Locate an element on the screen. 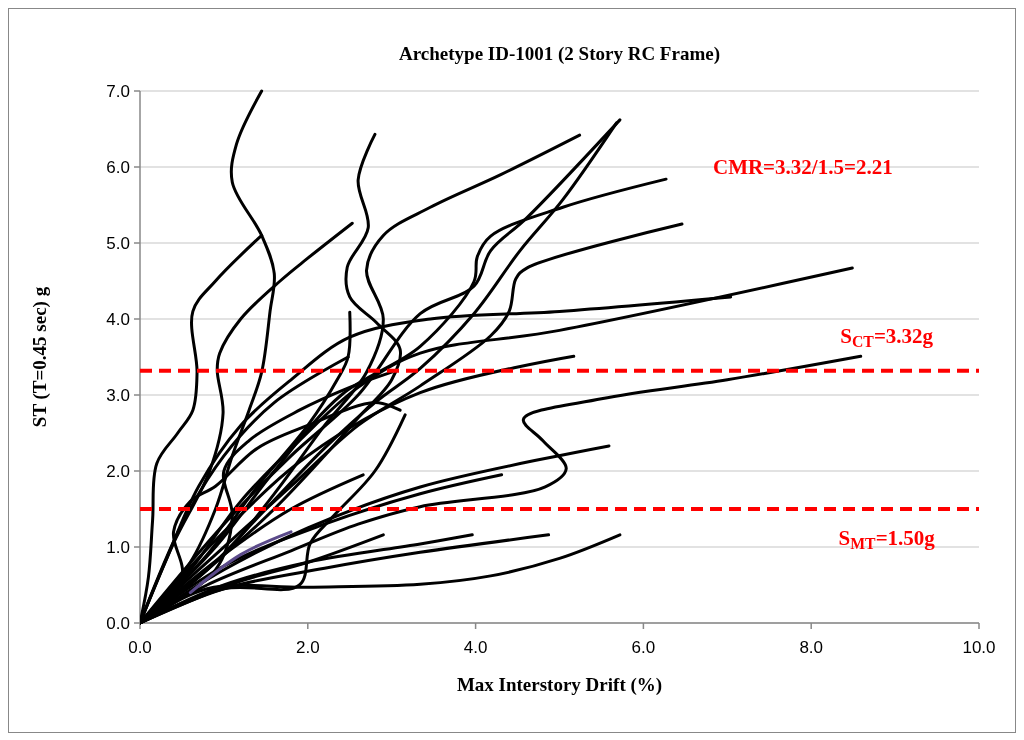  y-tick-label: 5.0 is located at coordinates (118, 243).